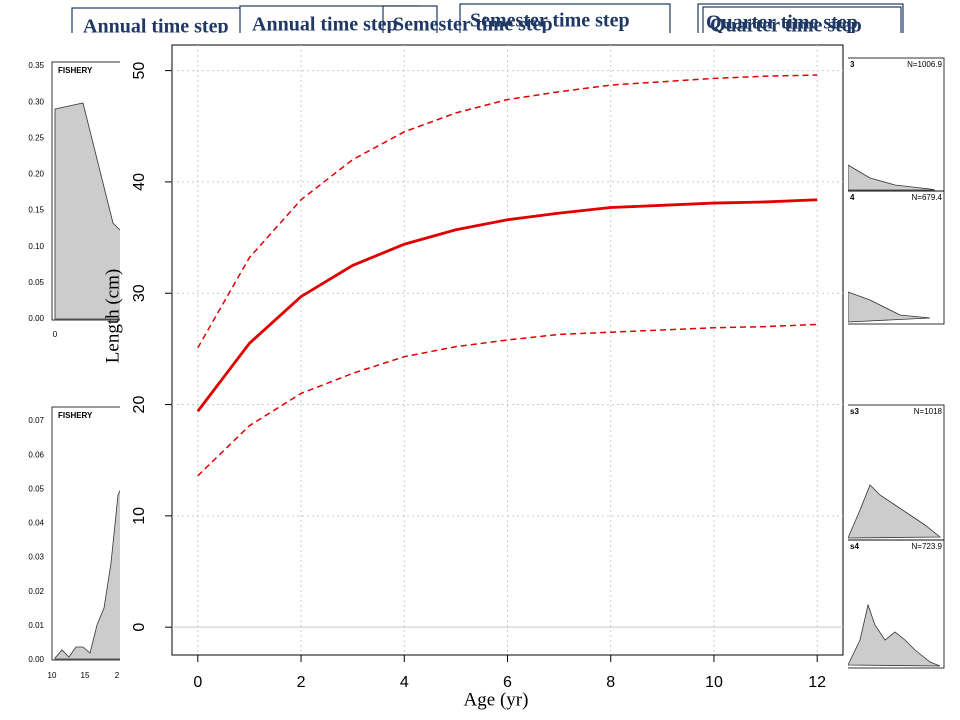 The image size is (960, 720). I want to click on x-tick-label: 8, so click(610, 682).